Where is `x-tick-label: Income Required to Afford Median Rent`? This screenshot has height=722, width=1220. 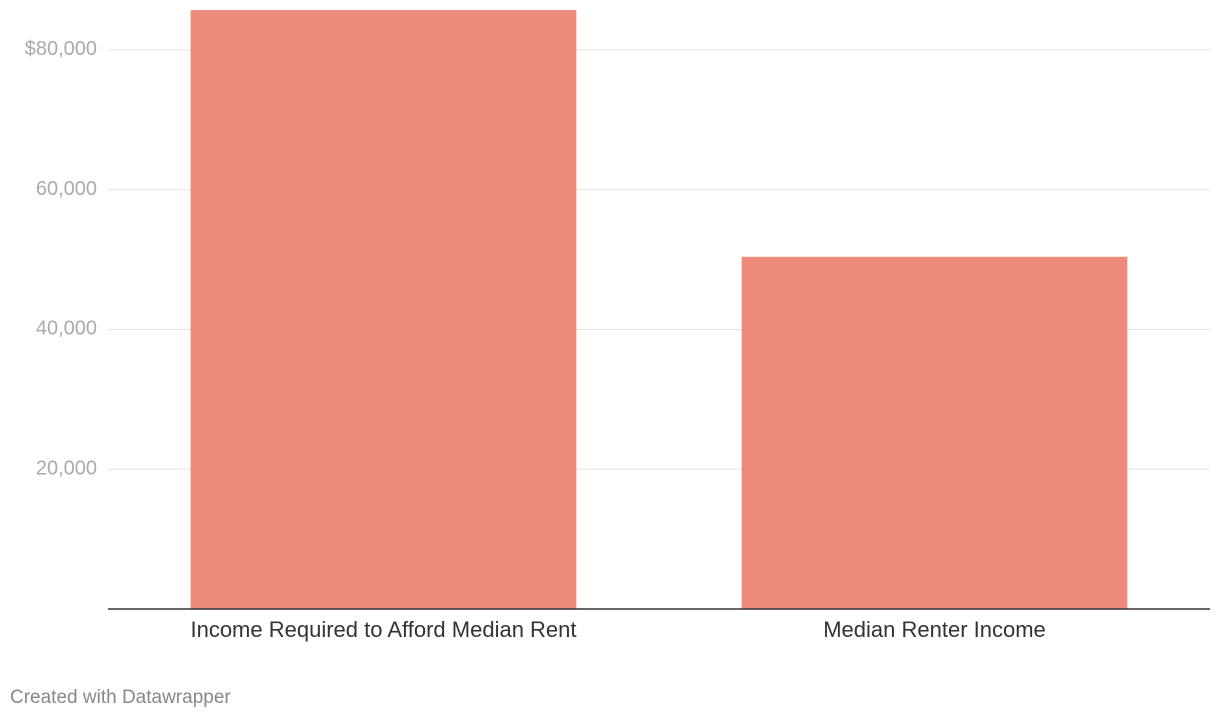 x-tick-label: Income Required to Afford Median Rent is located at coordinates (383, 629).